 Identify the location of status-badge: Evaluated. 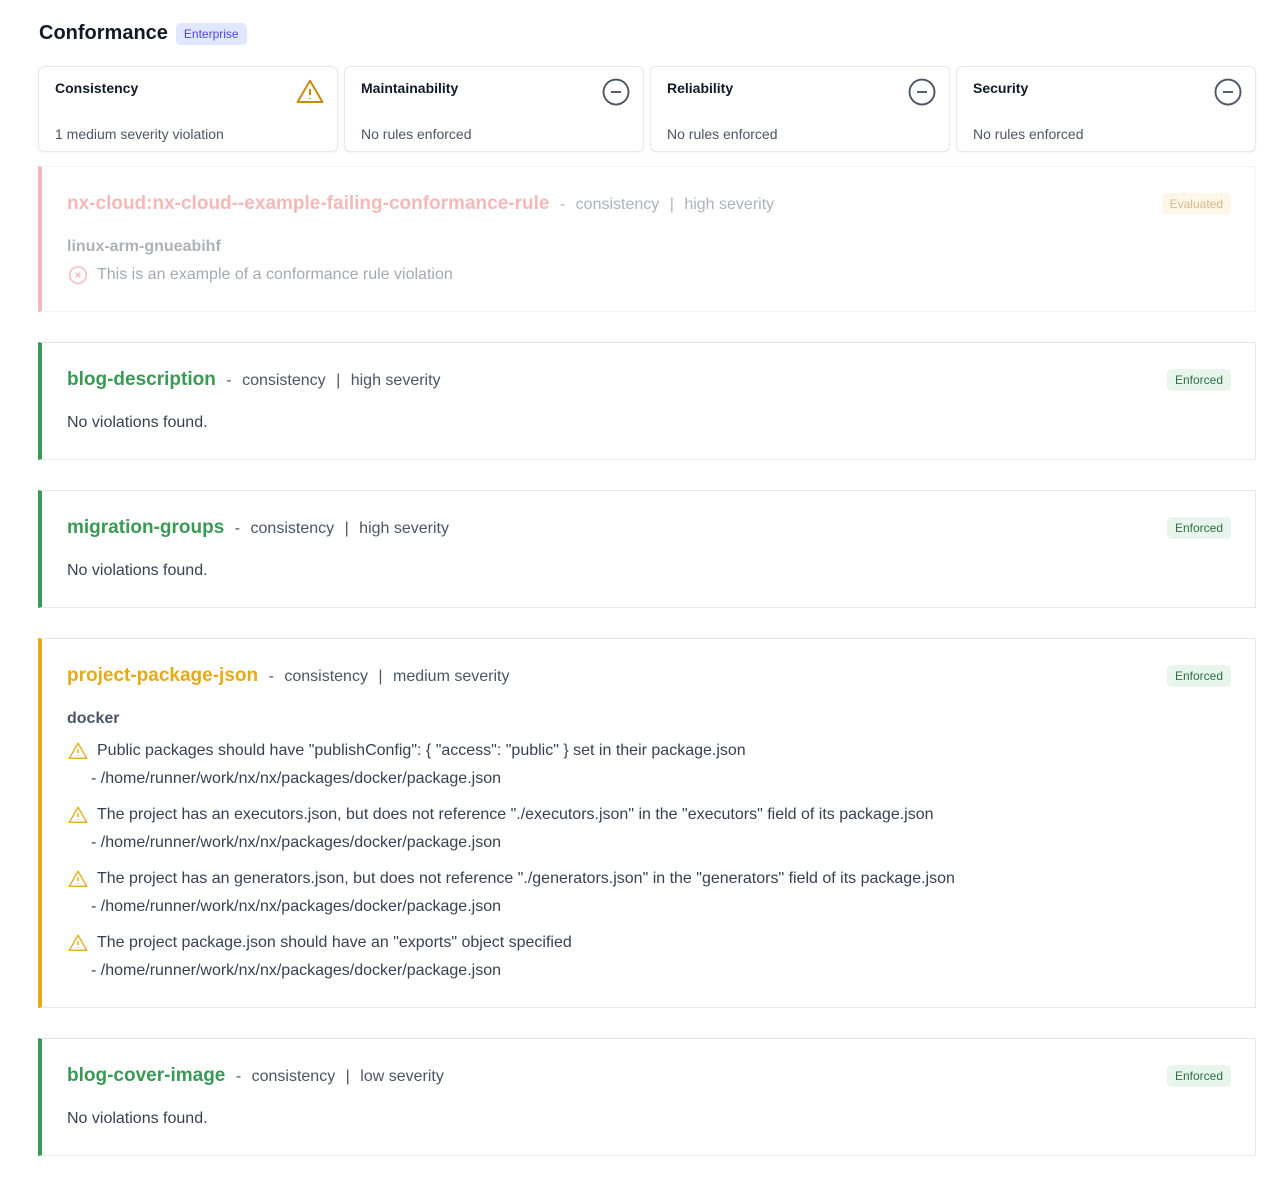
(1196, 204).